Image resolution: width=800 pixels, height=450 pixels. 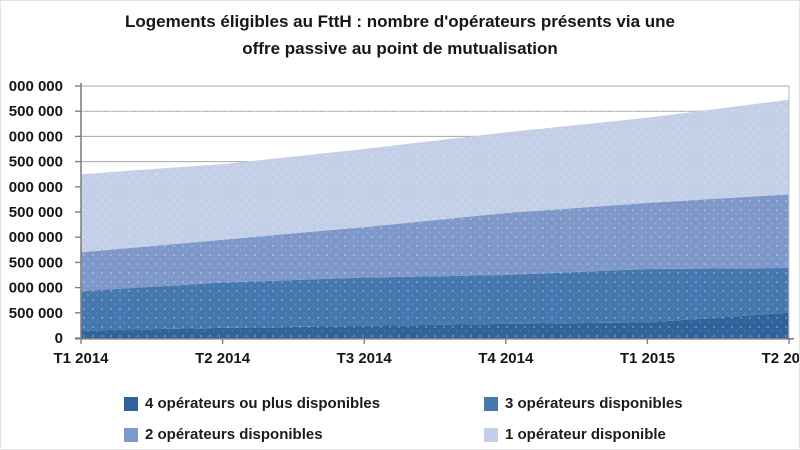 What do you see at coordinates (81, 358) in the screenshot?
I see `x-axis-tick-label: T1 2014` at bounding box center [81, 358].